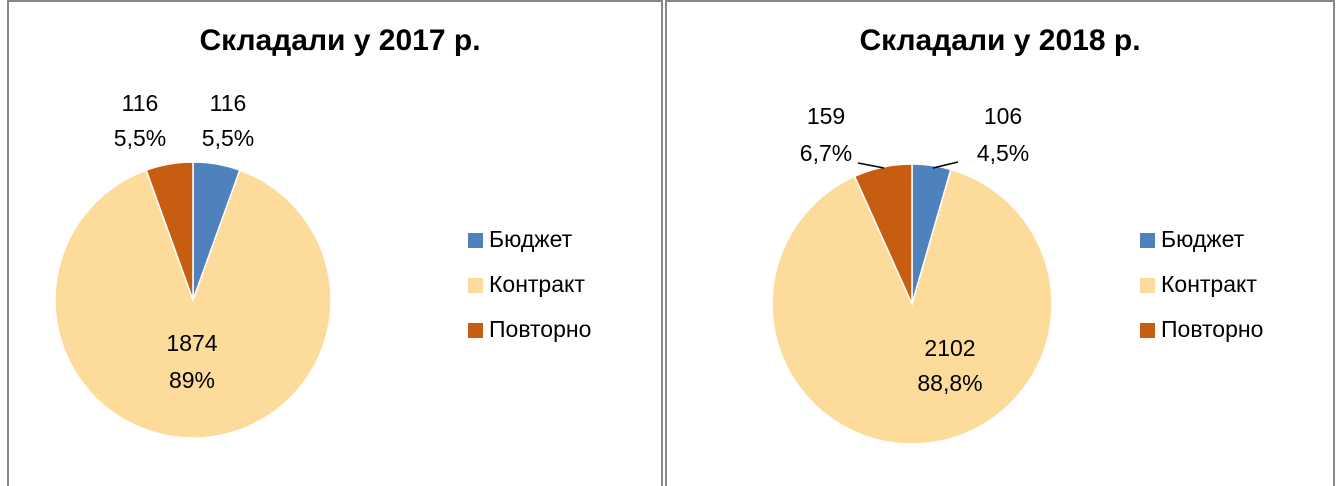 This screenshot has height=486, width=1338. I want to click on percent-label: 4,5%, so click(1003, 153).